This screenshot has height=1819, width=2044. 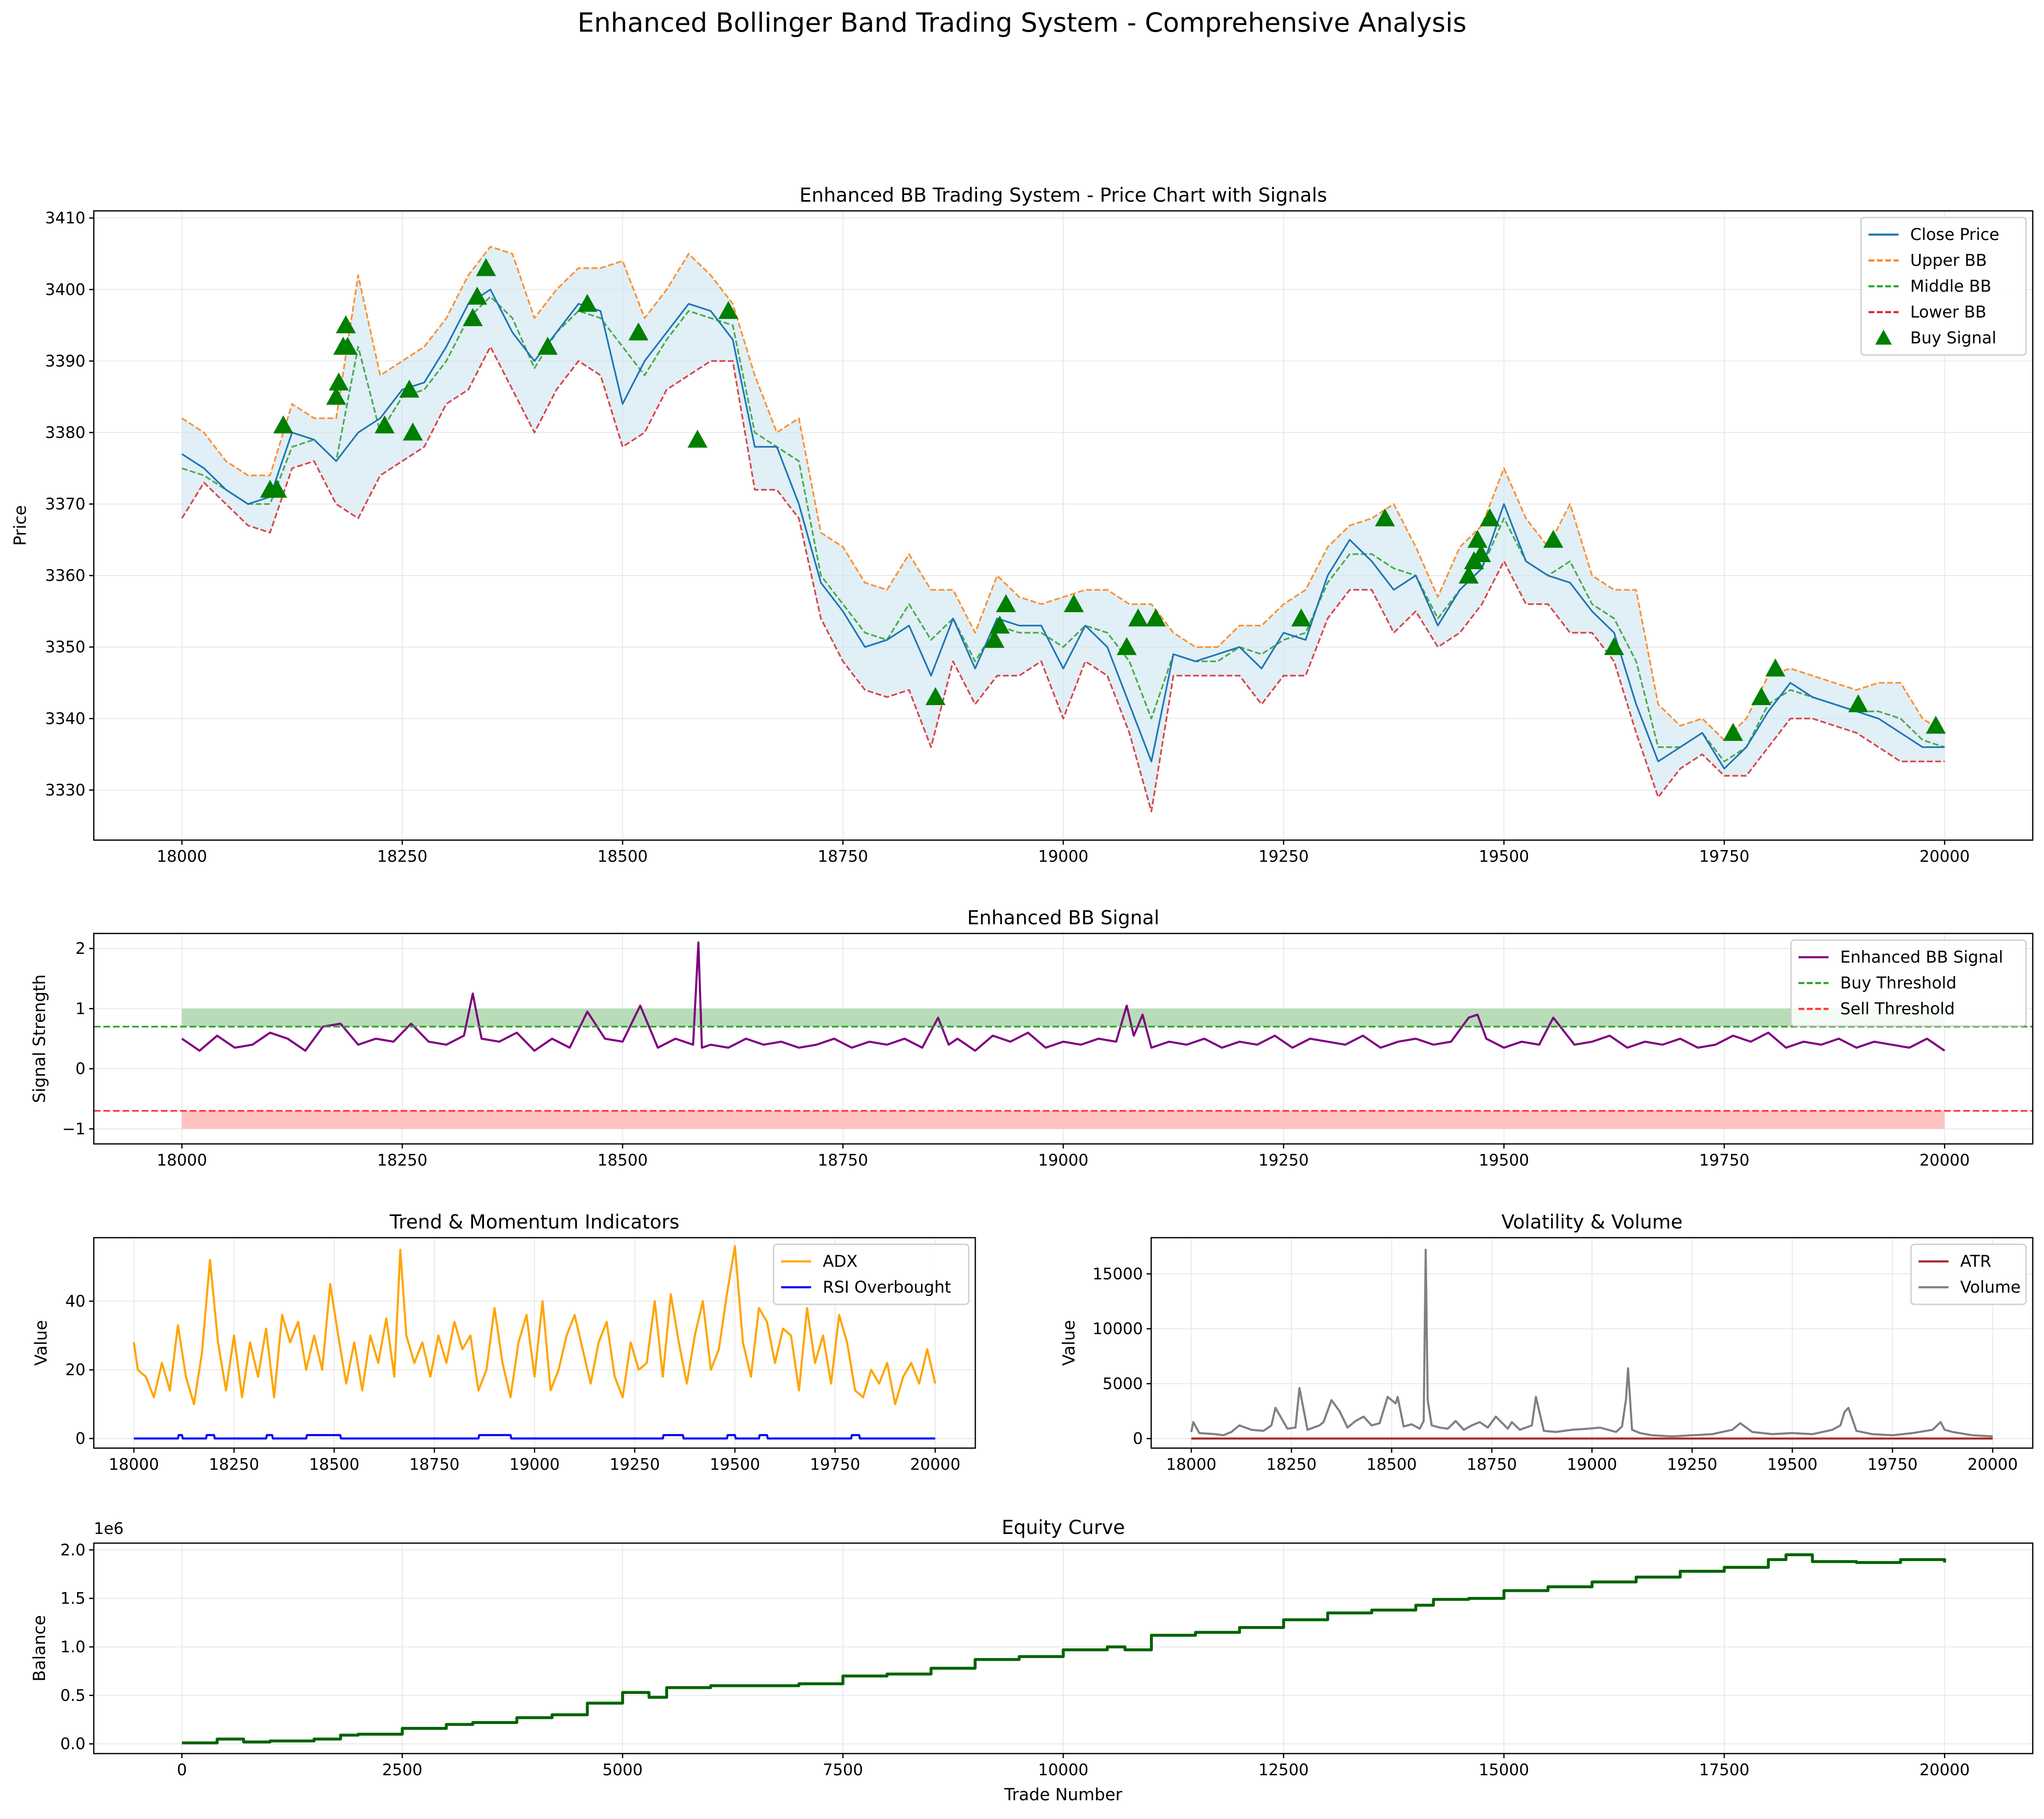 What do you see at coordinates (887, 1288) in the screenshot?
I see `legend-label: RSI Overbought` at bounding box center [887, 1288].